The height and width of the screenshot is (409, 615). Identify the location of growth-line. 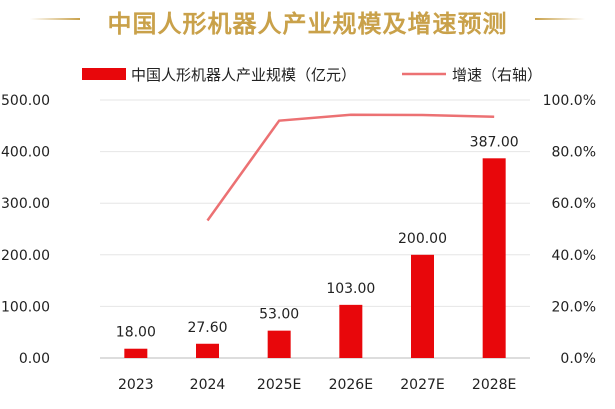
(350, 167).